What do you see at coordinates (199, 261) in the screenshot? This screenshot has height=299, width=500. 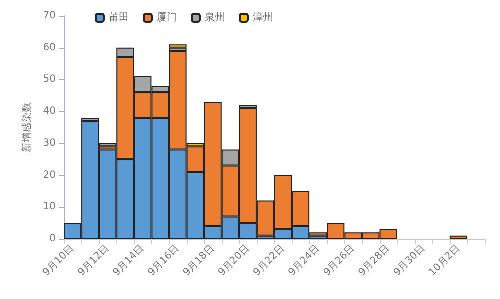 I see `x-tick-label: 9月18日` at bounding box center [199, 261].